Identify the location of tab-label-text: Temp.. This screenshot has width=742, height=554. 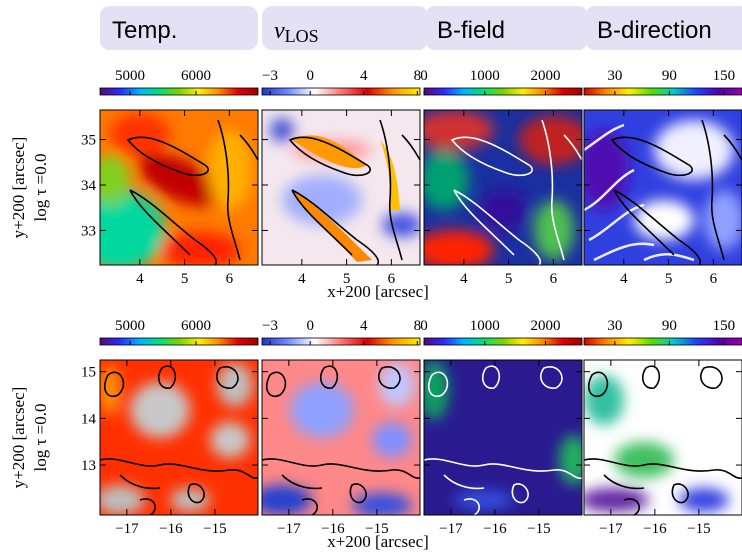
(144, 30).